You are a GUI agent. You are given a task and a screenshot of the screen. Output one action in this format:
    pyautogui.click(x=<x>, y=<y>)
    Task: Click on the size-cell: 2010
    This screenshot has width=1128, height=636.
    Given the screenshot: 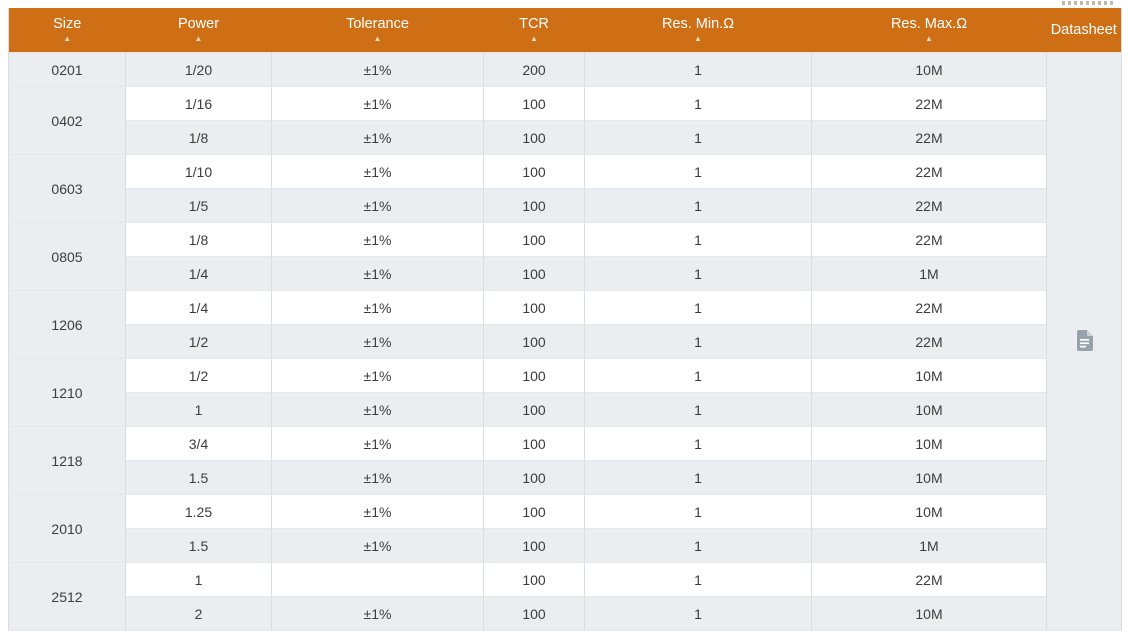 What is the action you would take?
    pyautogui.click(x=67, y=528)
    